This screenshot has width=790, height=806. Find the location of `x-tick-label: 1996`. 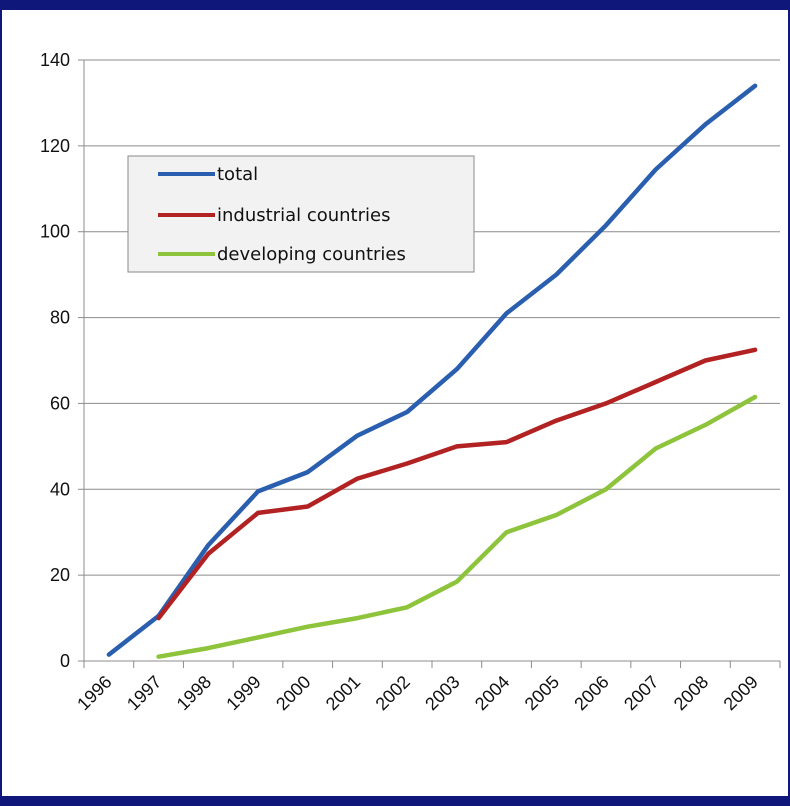

x-tick-label: 1996 is located at coordinates (94, 693).